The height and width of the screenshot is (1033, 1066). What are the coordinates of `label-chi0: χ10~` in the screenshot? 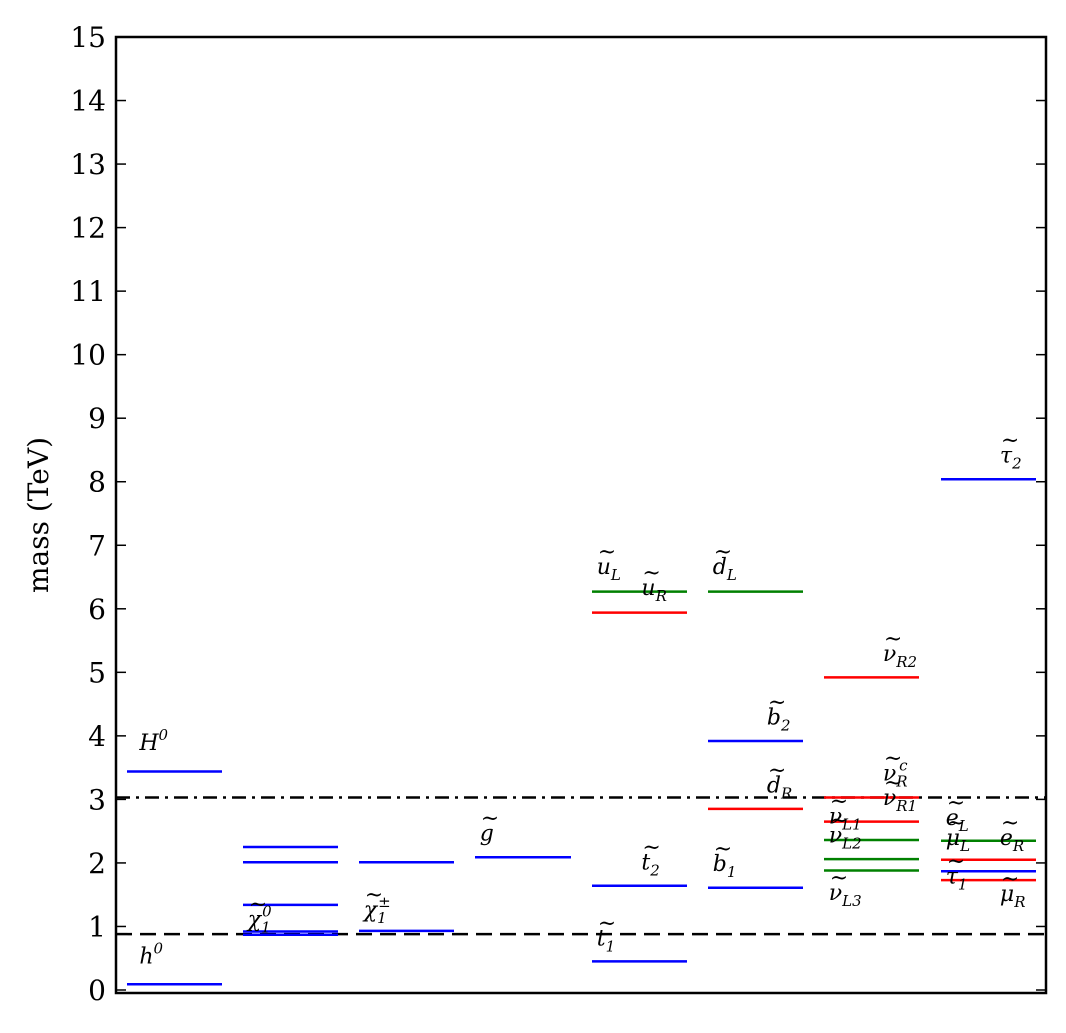 It's located at (259, 914).